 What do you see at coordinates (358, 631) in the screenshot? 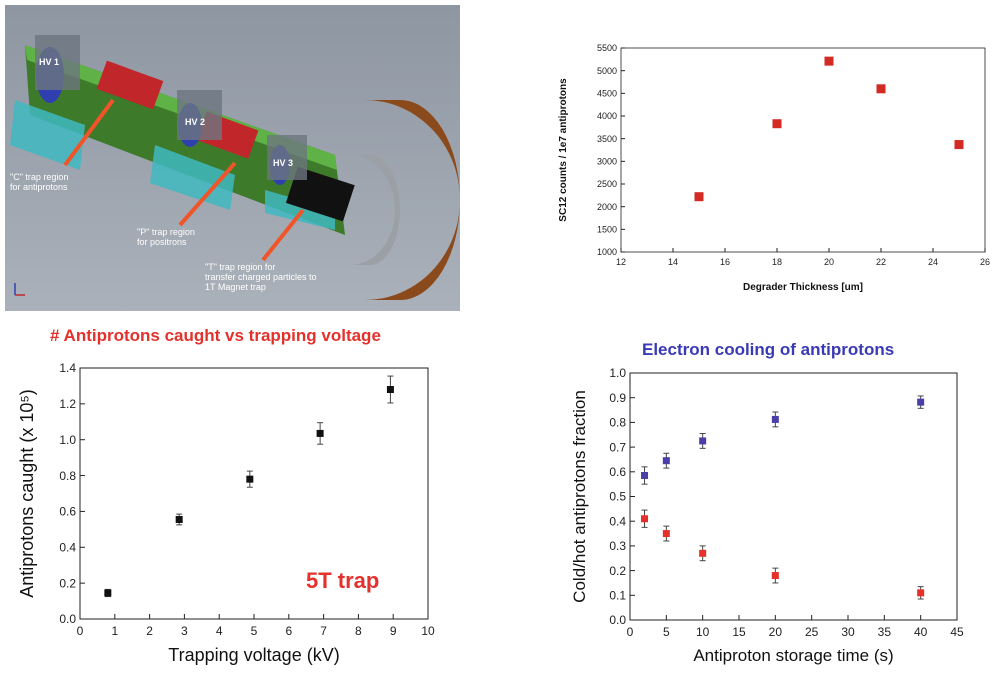
I see `x-tick-label: 8` at bounding box center [358, 631].